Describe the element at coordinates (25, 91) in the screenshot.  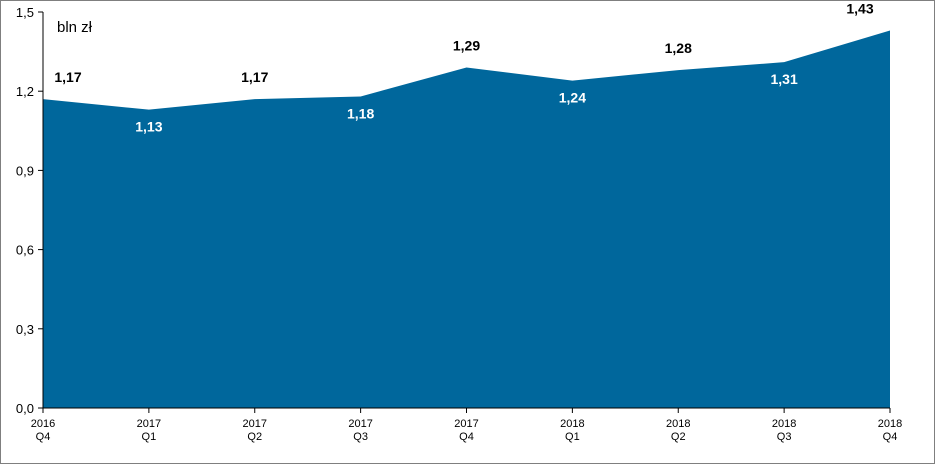
I see `y-tick-label: 1,2` at that location.